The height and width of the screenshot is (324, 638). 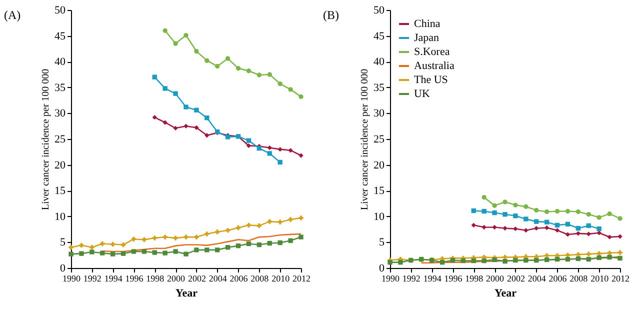 I want to click on y-tick-label: 5, so click(x=63, y=242).